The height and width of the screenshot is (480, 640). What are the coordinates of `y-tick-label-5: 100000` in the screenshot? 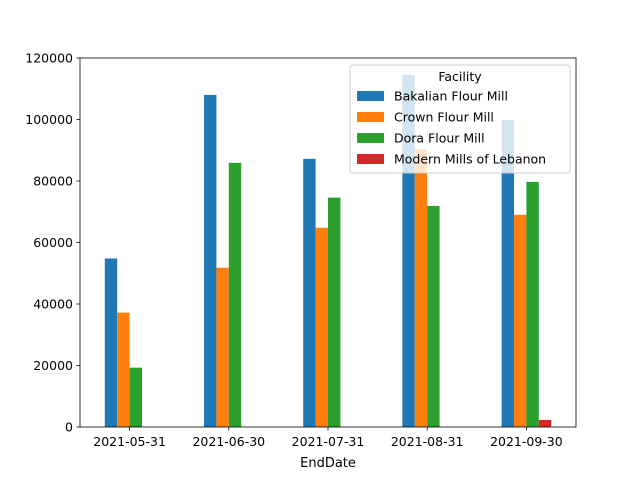 It's located at (49, 119).